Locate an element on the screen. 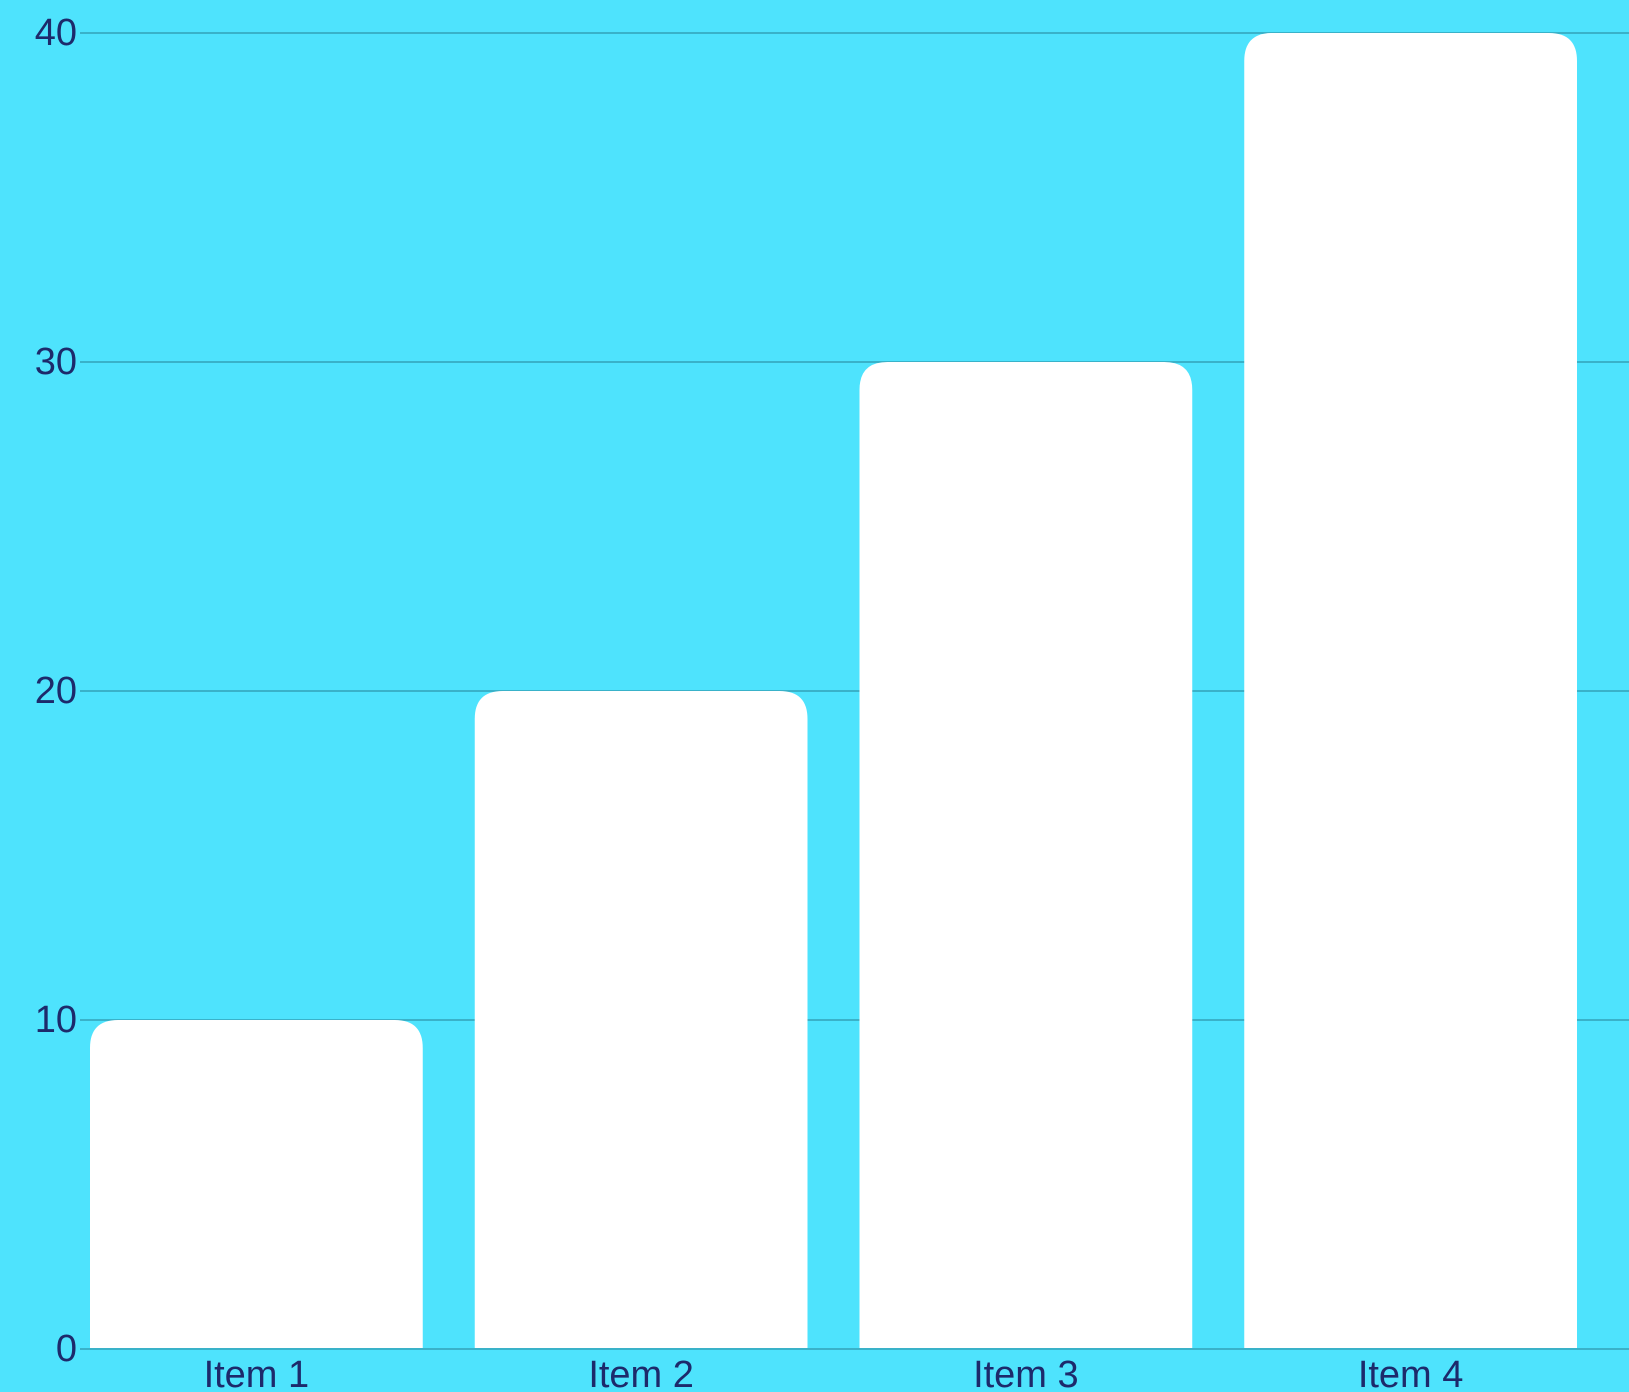 This screenshot has height=1392, width=1629. y-axis-ticks: 0 10 20 30 40 is located at coordinates (62, 691).